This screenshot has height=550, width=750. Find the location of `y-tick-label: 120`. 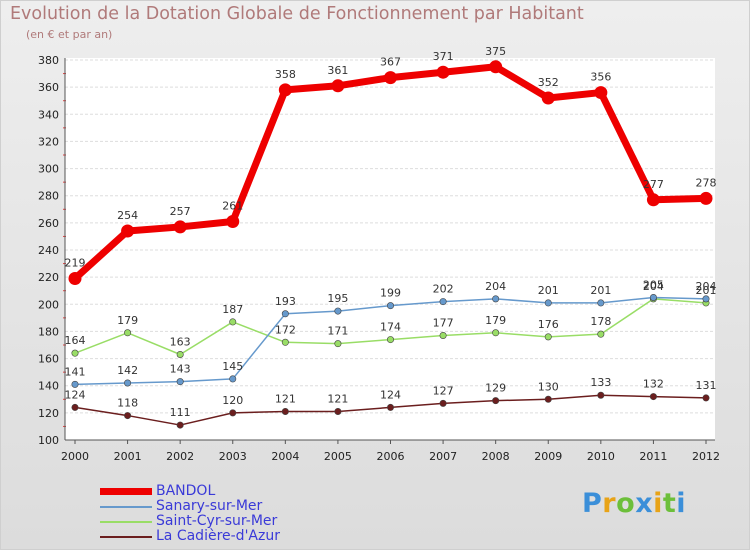

y-tick-label: 120 is located at coordinates (48, 413).